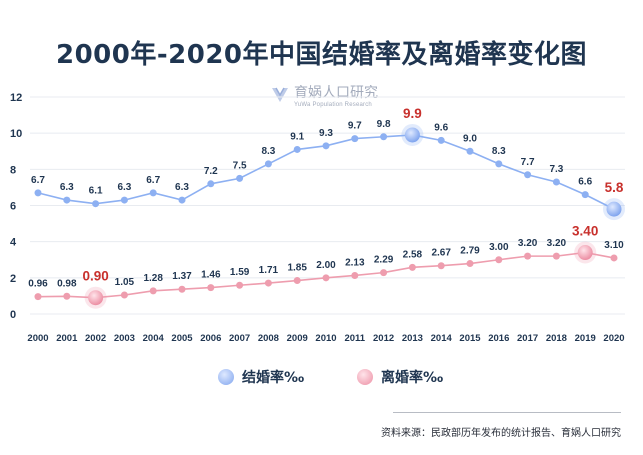 The width and height of the screenshot is (643, 455). Describe the element at coordinates (182, 276) in the screenshot. I see `divorce-data-label: 1.37` at that location.